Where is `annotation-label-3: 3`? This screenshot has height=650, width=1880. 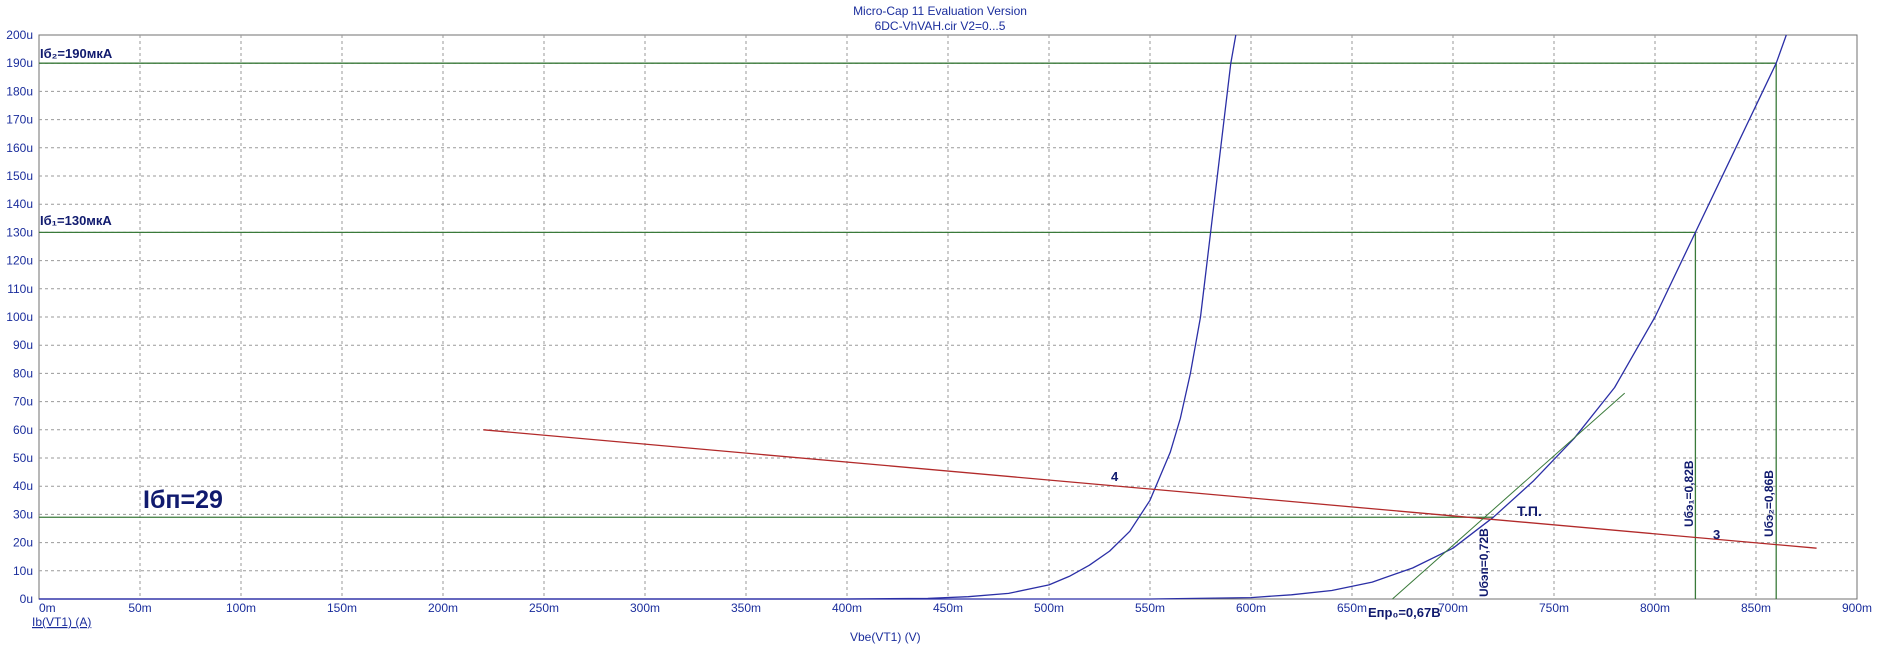
annotation-label-3: 3 is located at coordinates (1716, 534).